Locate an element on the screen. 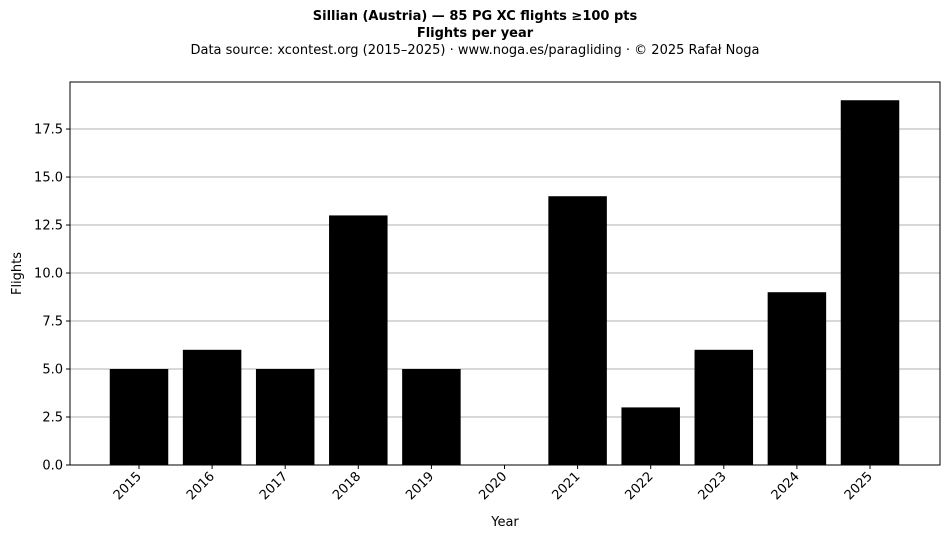 Image resolution: width=950 pixels, height=539 pixels. y-tick-label: 0.0 is located at coordinates (52, 466).